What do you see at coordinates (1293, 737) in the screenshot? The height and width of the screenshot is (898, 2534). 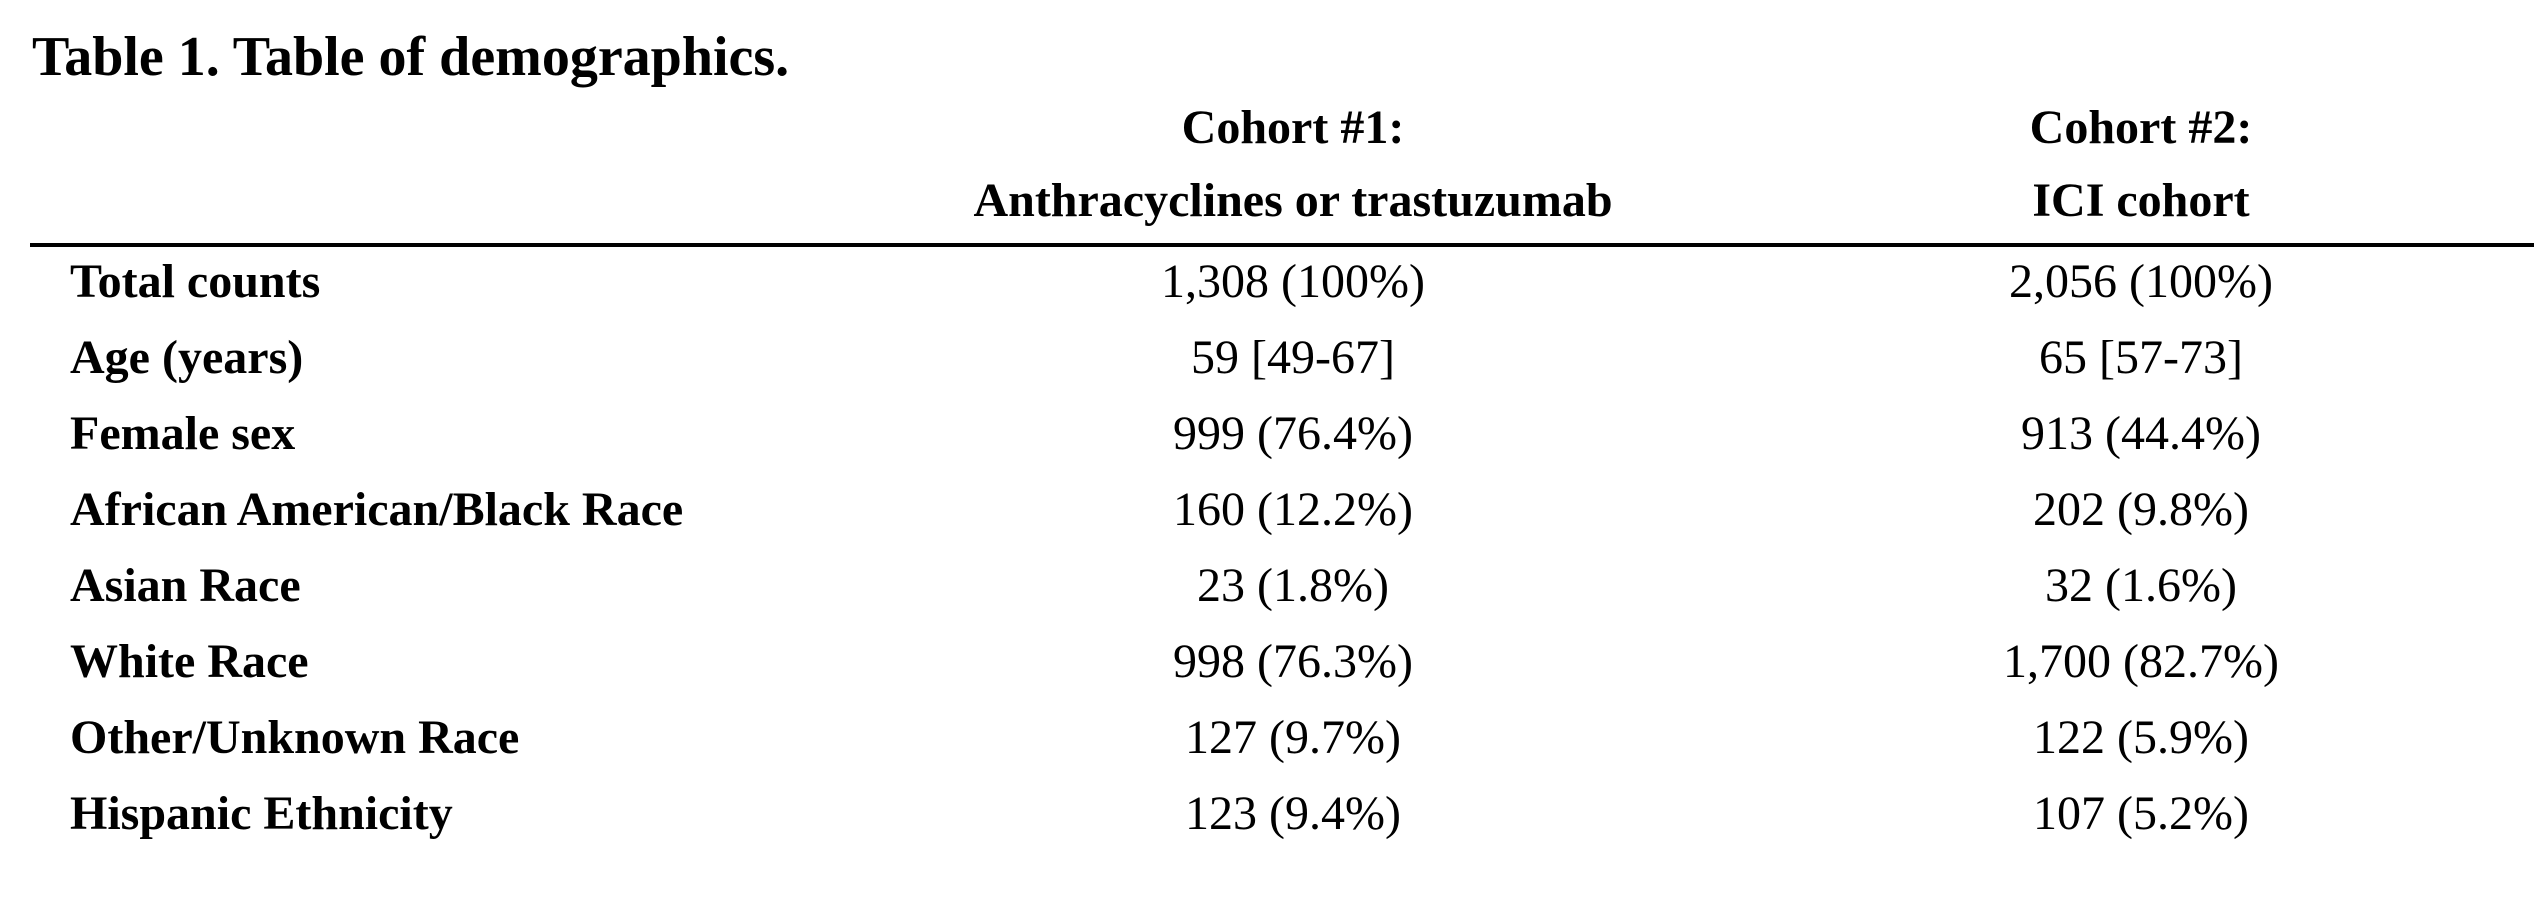 I see `cell: 127 (9.7%)` at bounding box center [1293, 737].